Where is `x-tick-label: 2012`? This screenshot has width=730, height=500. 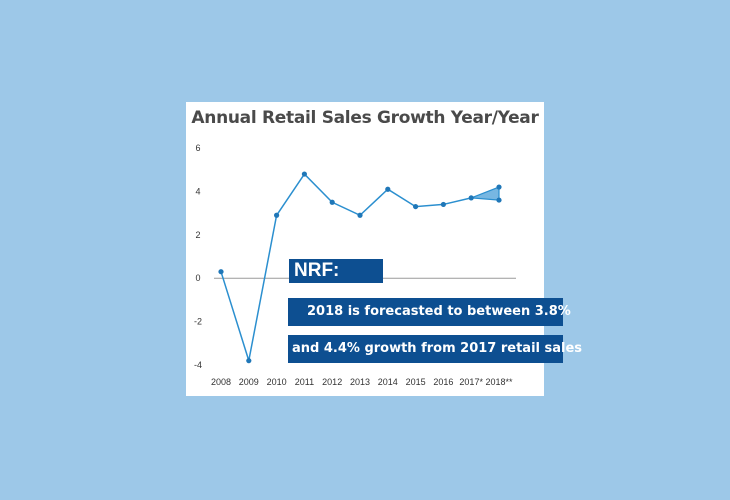
x-tick-label: 2012 is located at coordinates (332, 382).